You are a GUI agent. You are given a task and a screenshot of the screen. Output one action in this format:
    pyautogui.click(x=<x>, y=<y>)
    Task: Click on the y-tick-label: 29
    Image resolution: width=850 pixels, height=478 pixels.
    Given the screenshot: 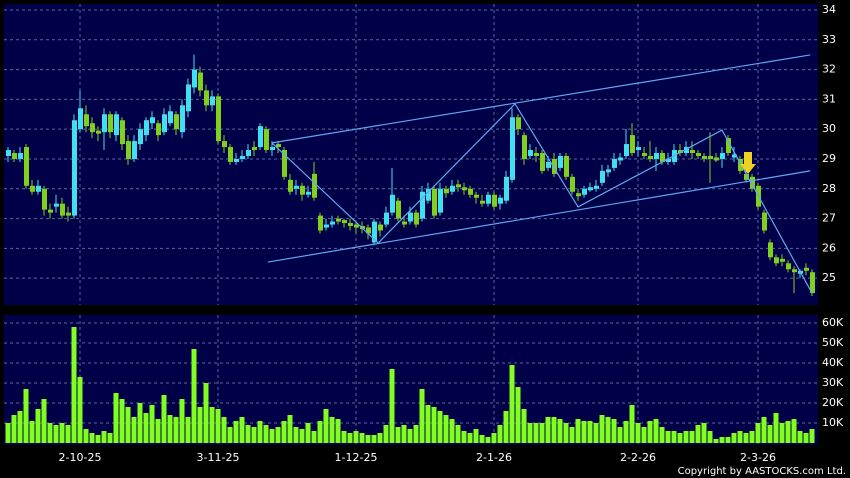 What is the action you would take?
    pyautogui.click(x=829, y=158)
    